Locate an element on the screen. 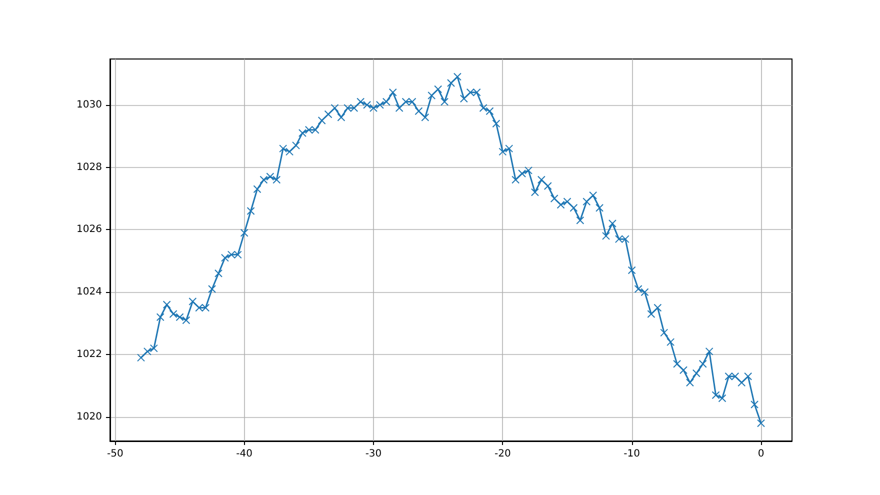  x-tick-label: -10 is located at coordinates (632, 454).